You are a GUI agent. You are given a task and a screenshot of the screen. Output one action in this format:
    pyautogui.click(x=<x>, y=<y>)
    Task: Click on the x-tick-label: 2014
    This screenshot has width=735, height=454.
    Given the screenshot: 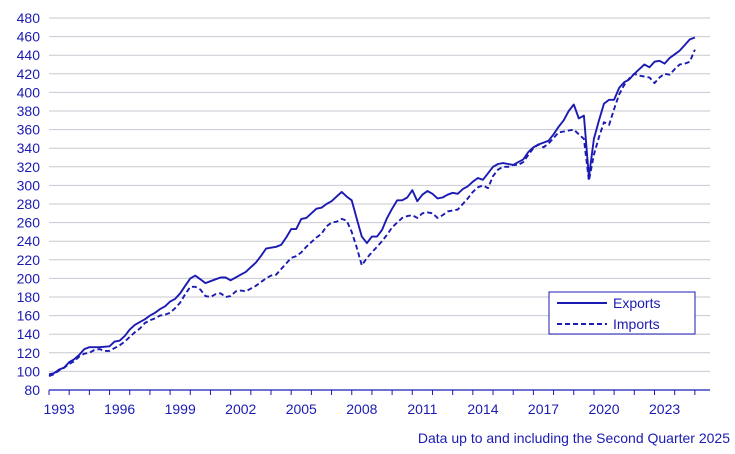 What is the action you would take?
    pyautogui.click(x=482, y=409)
    